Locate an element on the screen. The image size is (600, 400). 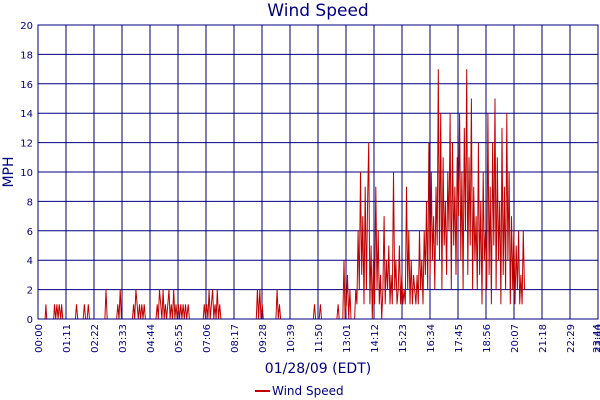
y-tick-label: 0 is located at coordinates (30, 320).